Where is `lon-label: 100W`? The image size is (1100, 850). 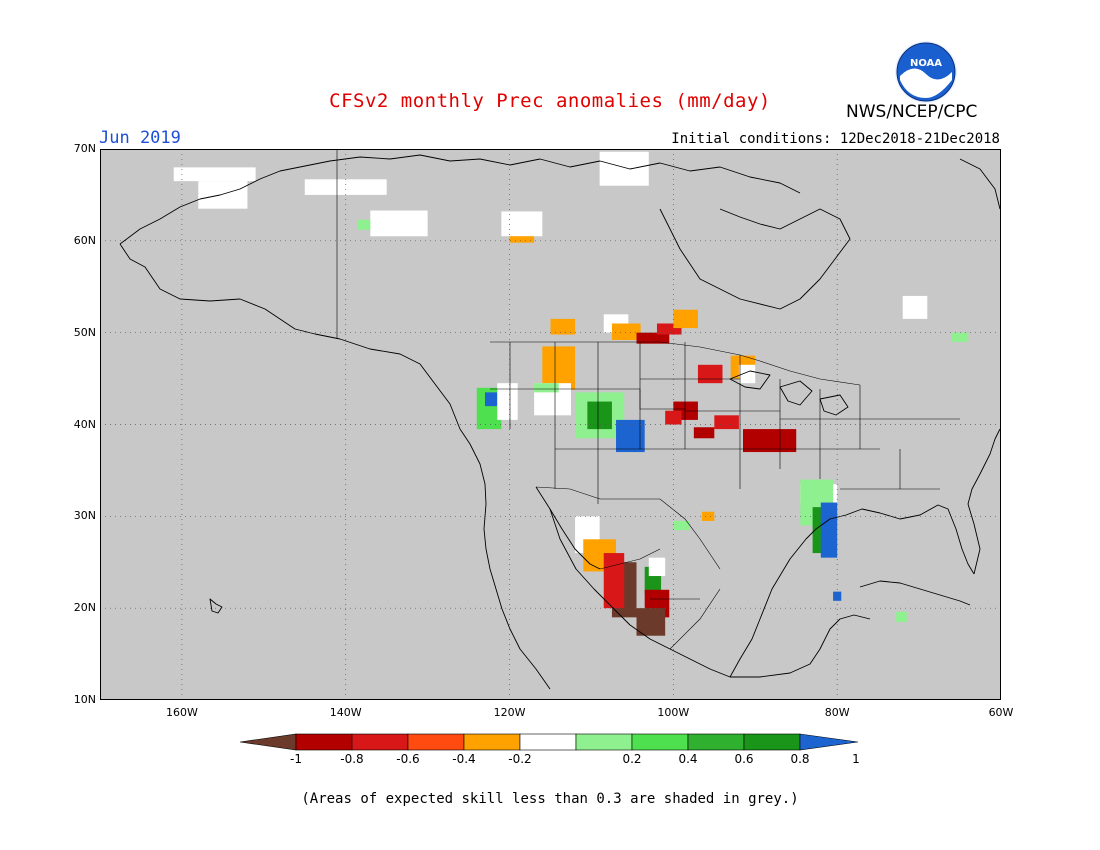
lon-label: 100W is located at coordinates (673, 712).